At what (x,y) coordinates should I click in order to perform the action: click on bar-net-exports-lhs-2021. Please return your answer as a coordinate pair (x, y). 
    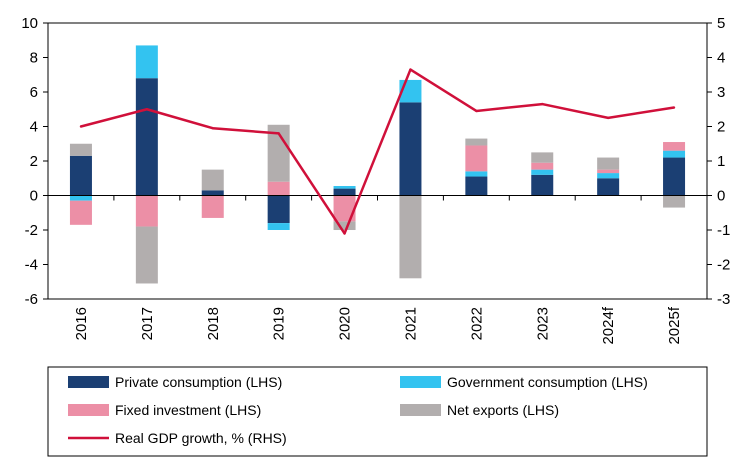
    Looking at the image, I should click on (410, 237).